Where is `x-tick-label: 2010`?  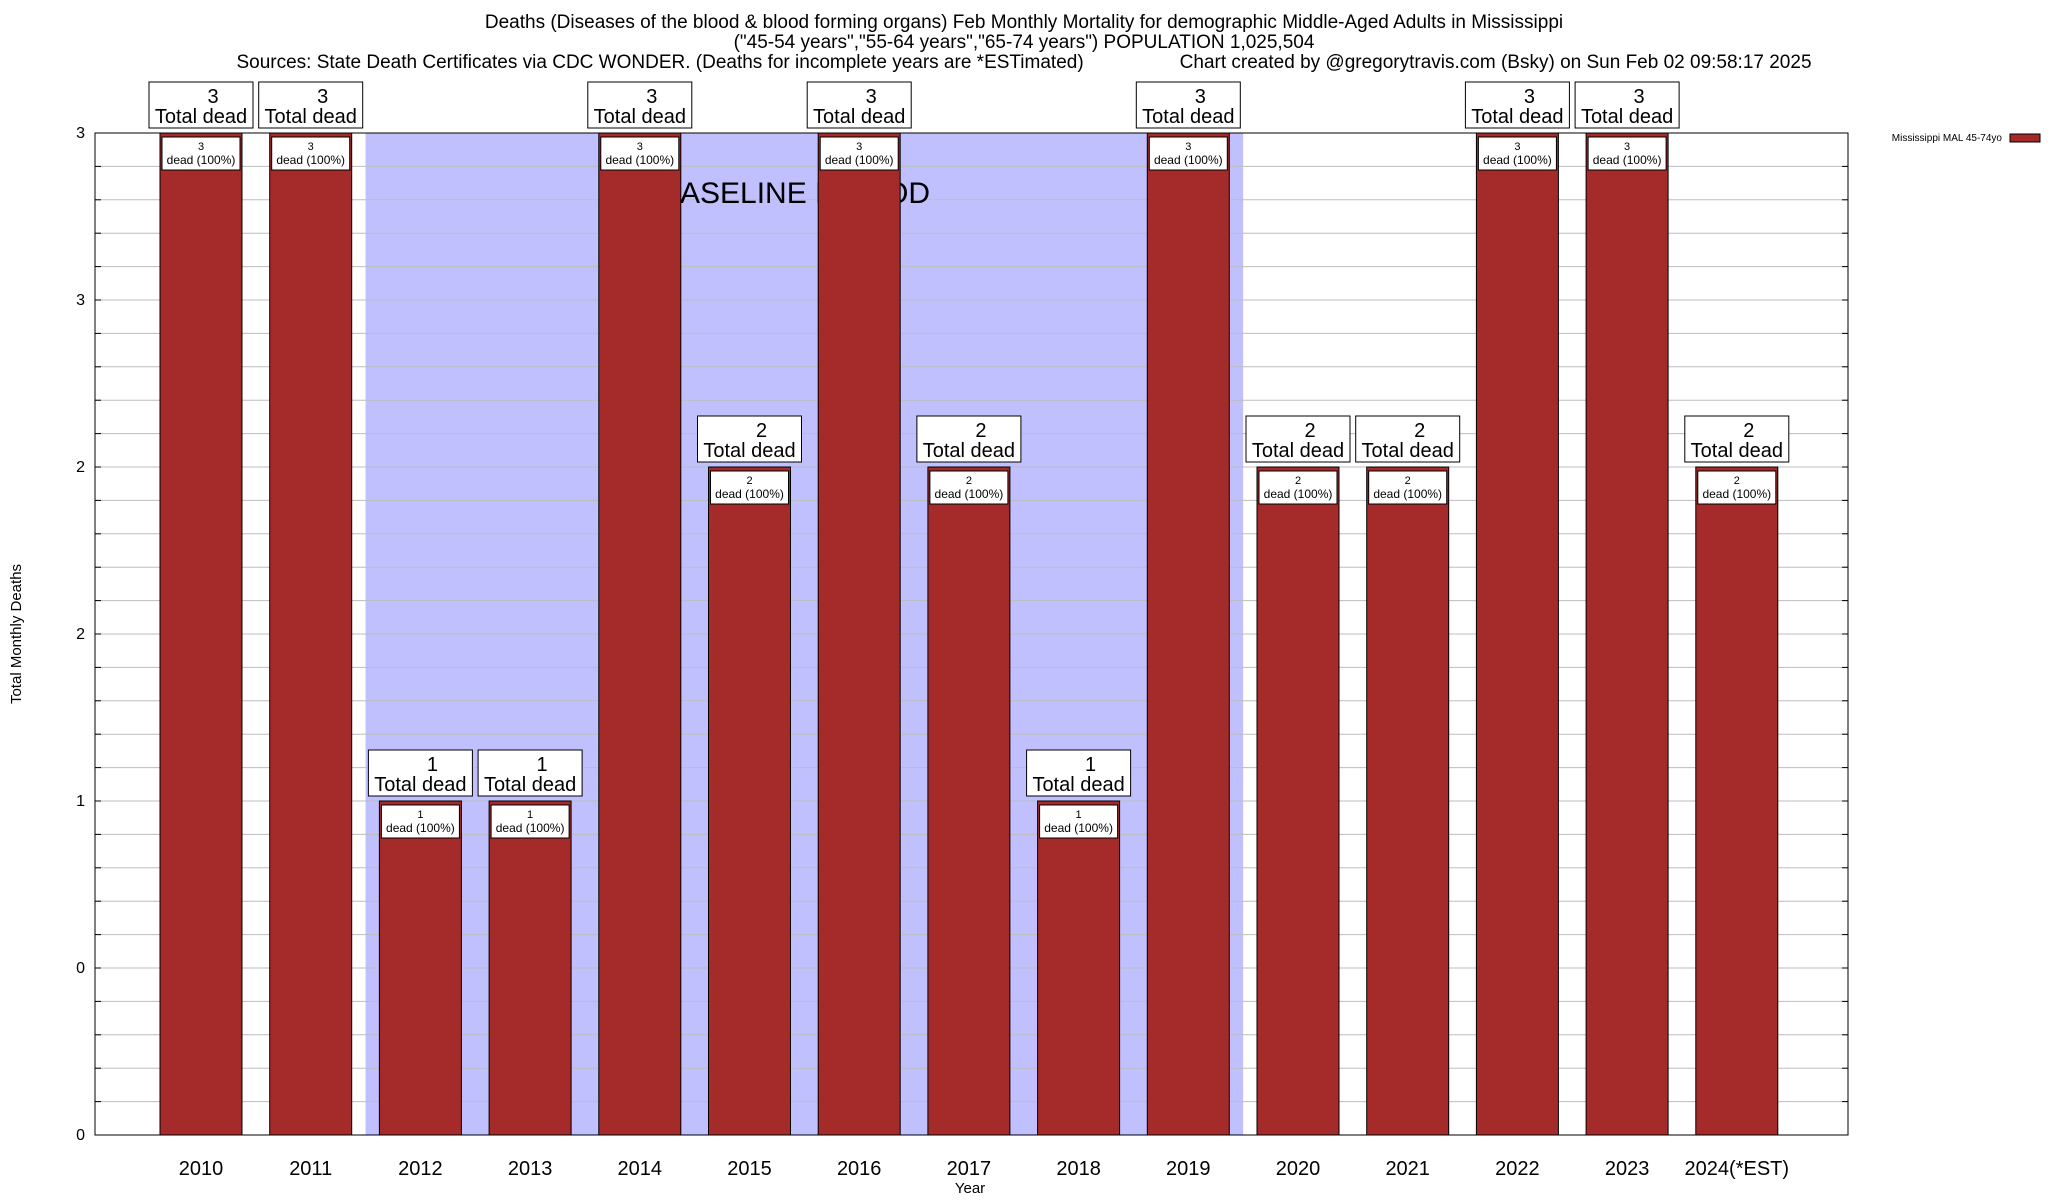
x-tick-label: 2010 is located at coordinates (201, 1169).